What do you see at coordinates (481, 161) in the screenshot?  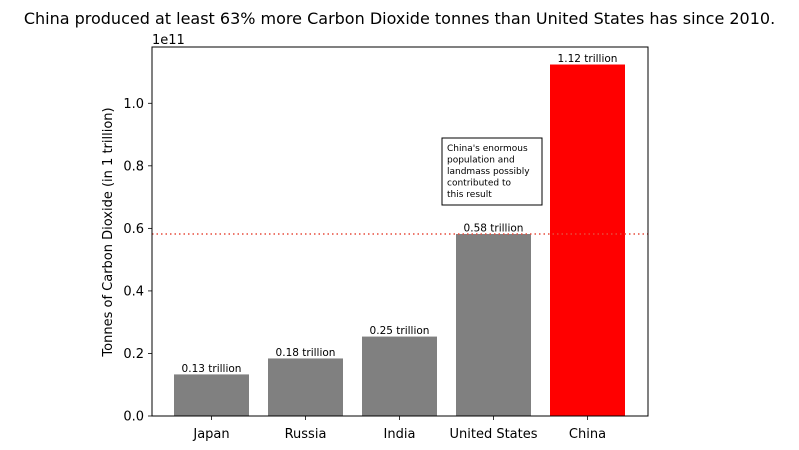 I see `annotation-text-line: population and` at bounding box center [481, 161].